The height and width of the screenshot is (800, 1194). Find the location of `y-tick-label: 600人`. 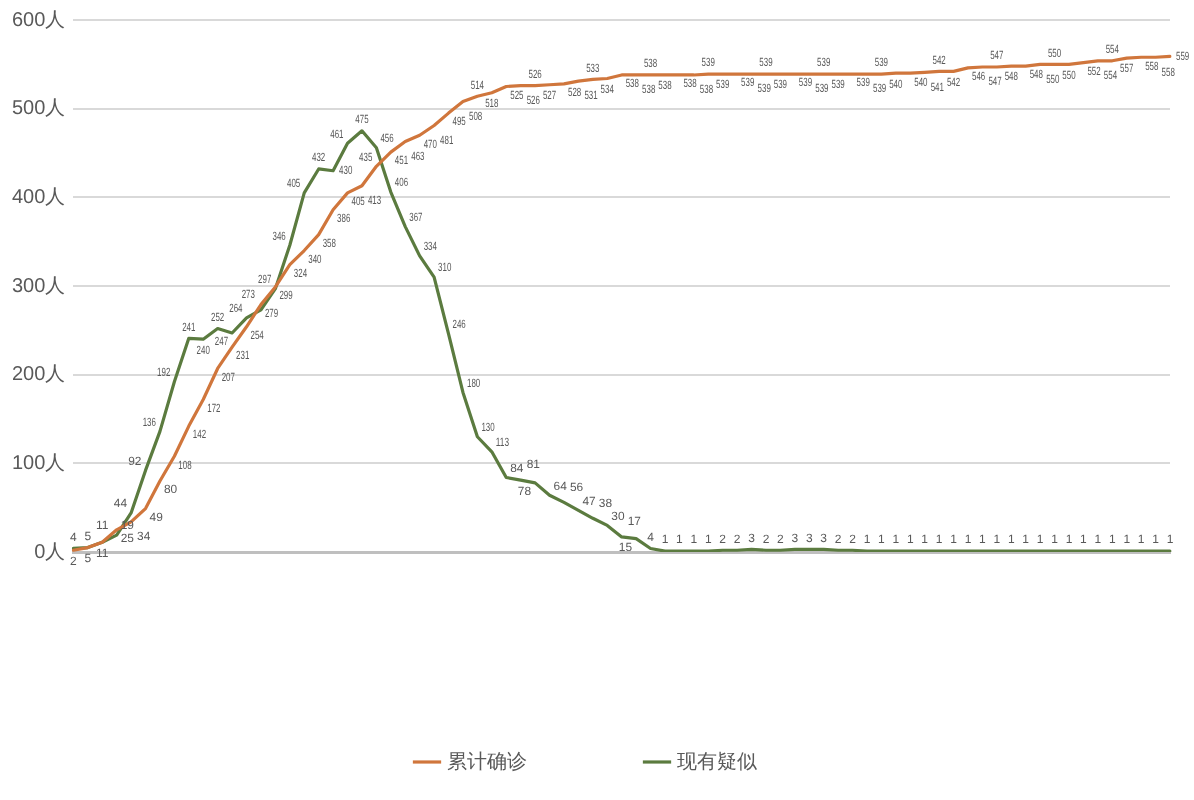

y-tick-label: 600人 is located at coordinates (38, 20).